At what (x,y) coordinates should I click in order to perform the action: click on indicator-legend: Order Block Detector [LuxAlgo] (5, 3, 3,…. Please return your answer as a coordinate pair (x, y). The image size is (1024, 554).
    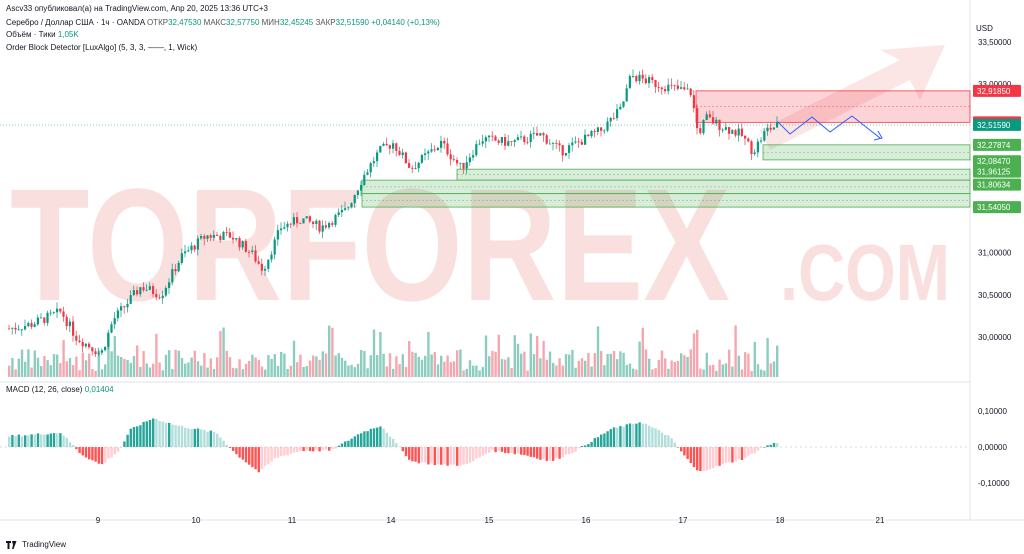
    Looking at the image, I should click on (102, 47).